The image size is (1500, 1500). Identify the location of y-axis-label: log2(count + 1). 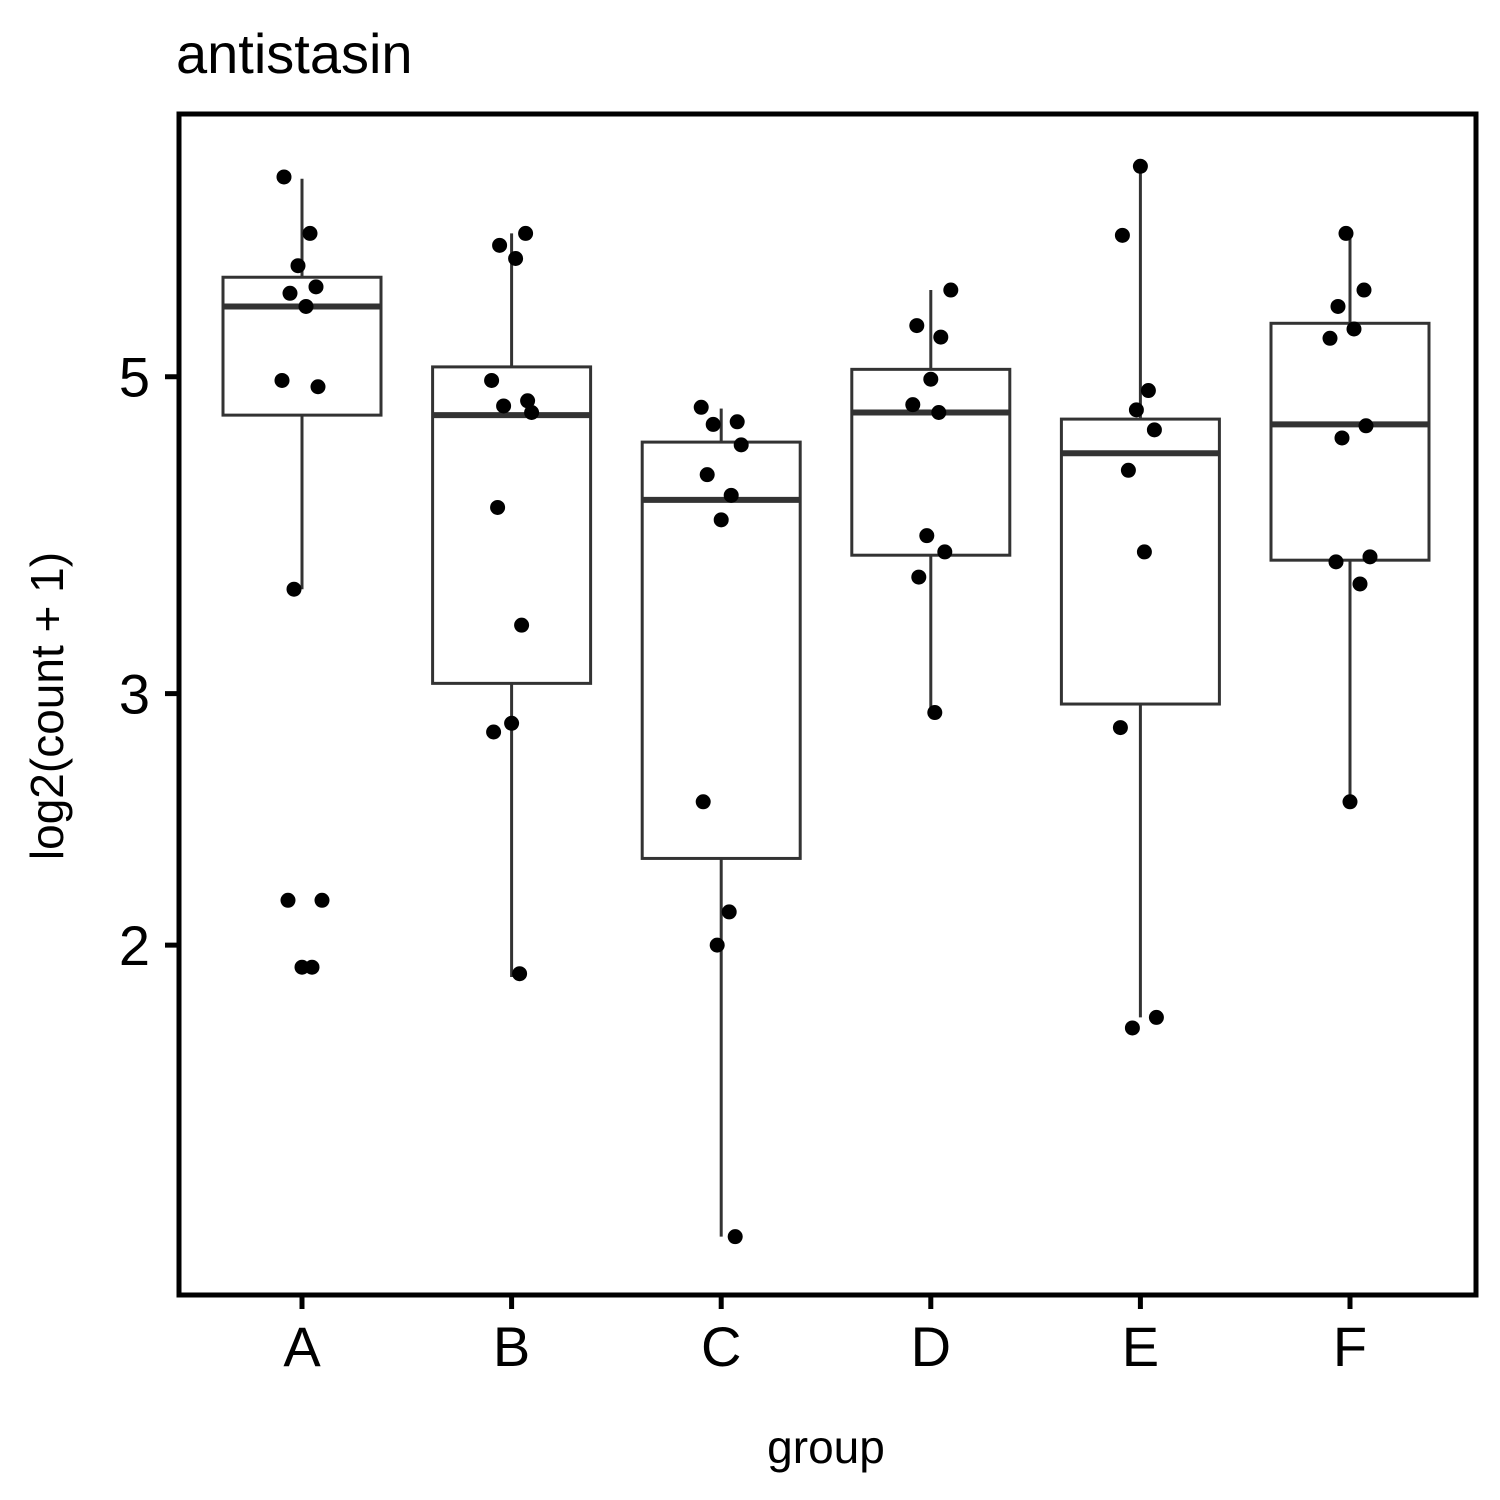
(47, 706).